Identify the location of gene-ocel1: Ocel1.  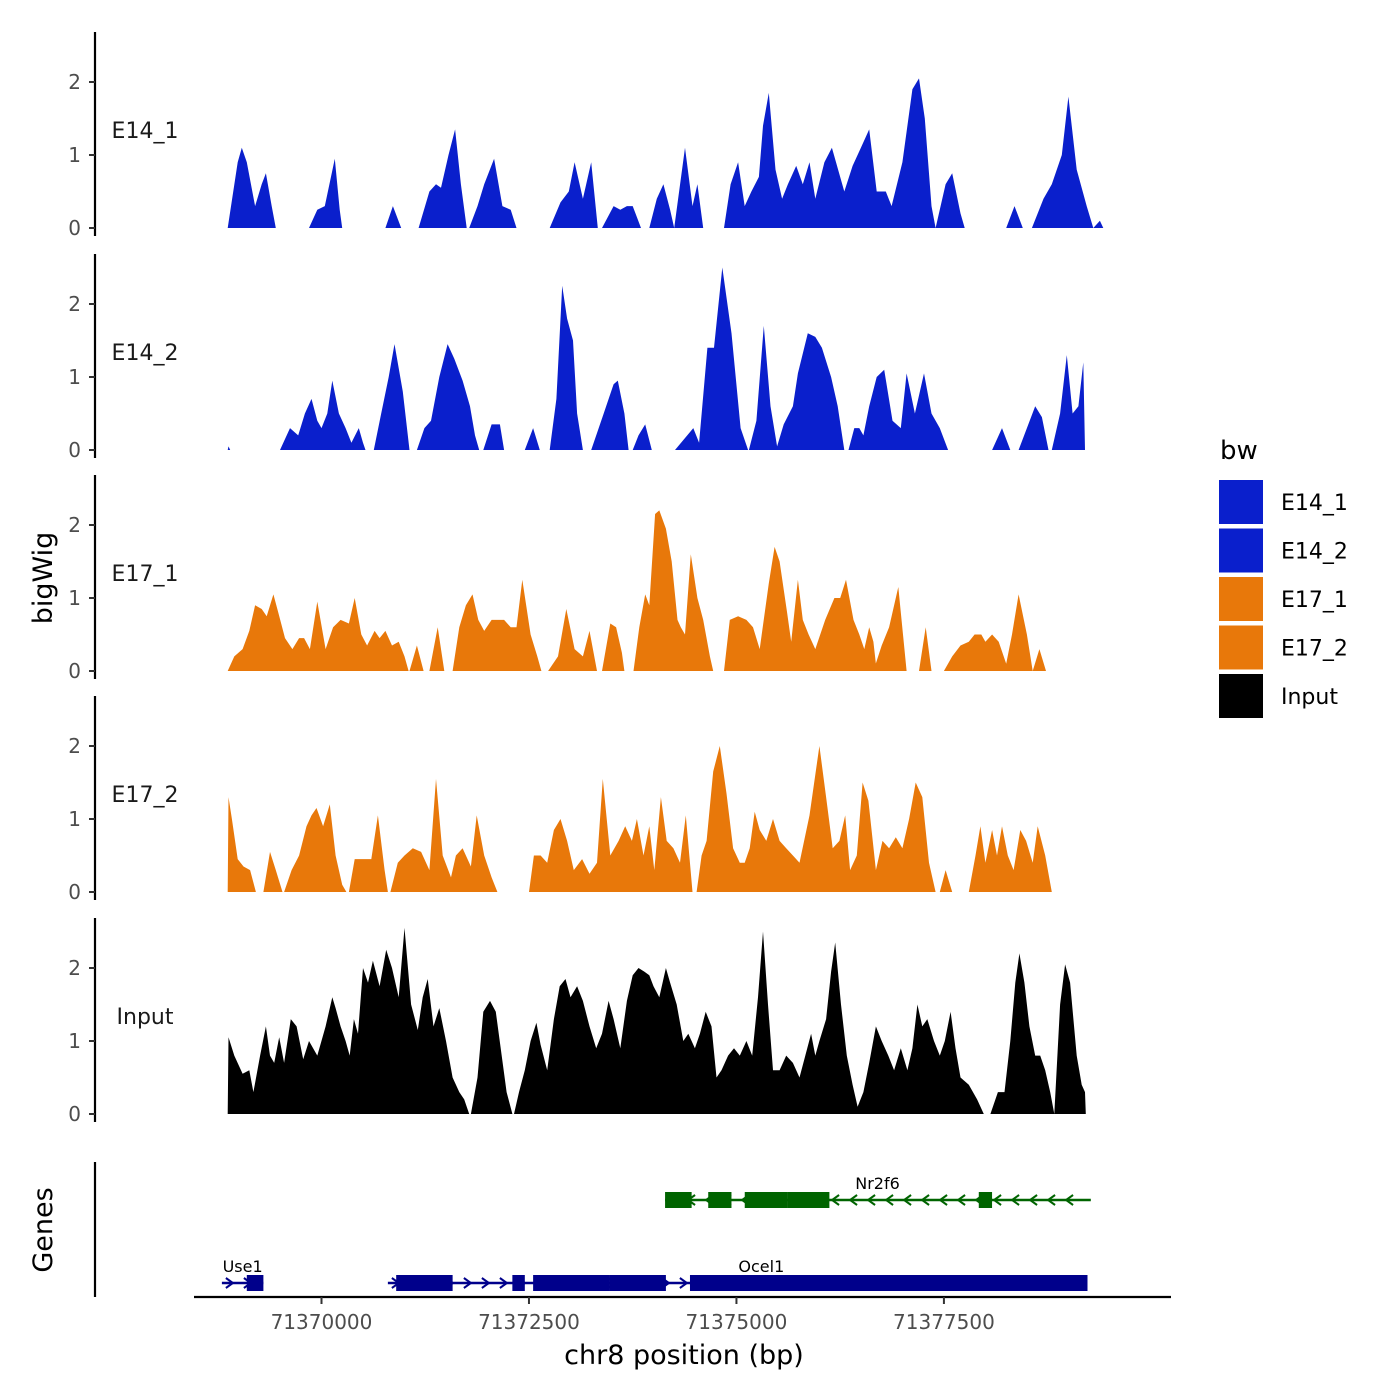
(737, 1274).